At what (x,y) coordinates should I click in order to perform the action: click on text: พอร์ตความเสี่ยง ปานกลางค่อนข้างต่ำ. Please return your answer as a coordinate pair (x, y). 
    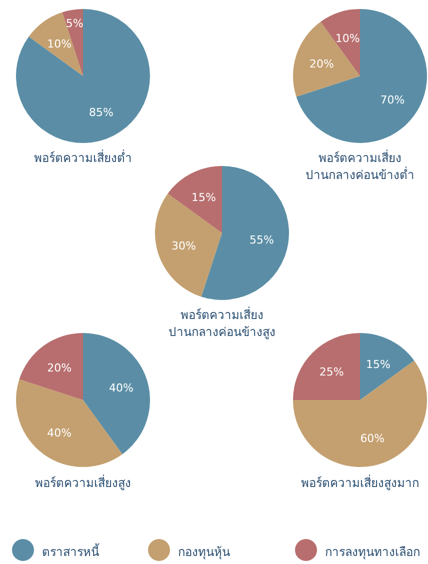
    Looking at the image, I should click on (360, 167).